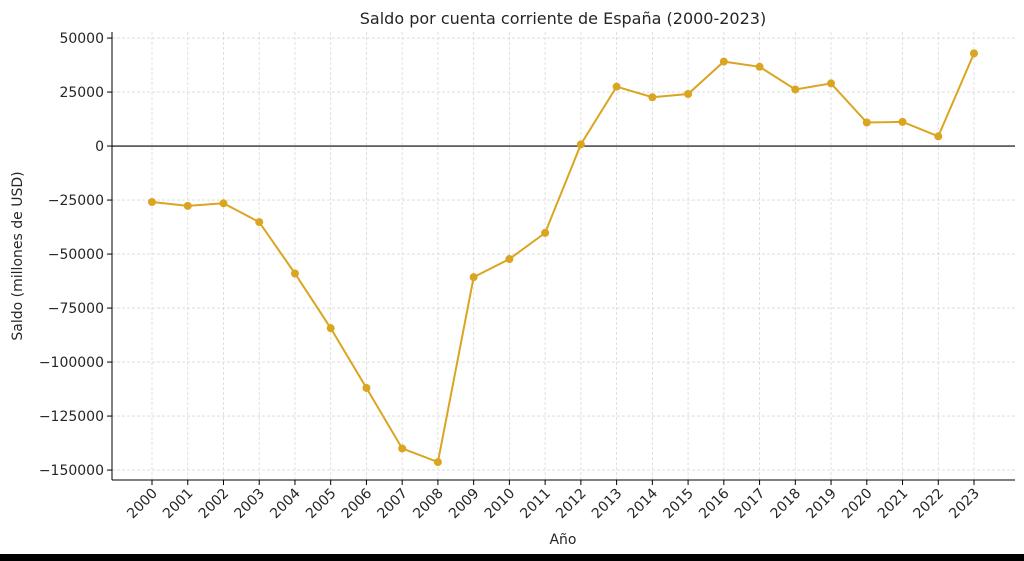  I want to click on data-point-2008, so click(437, 462).